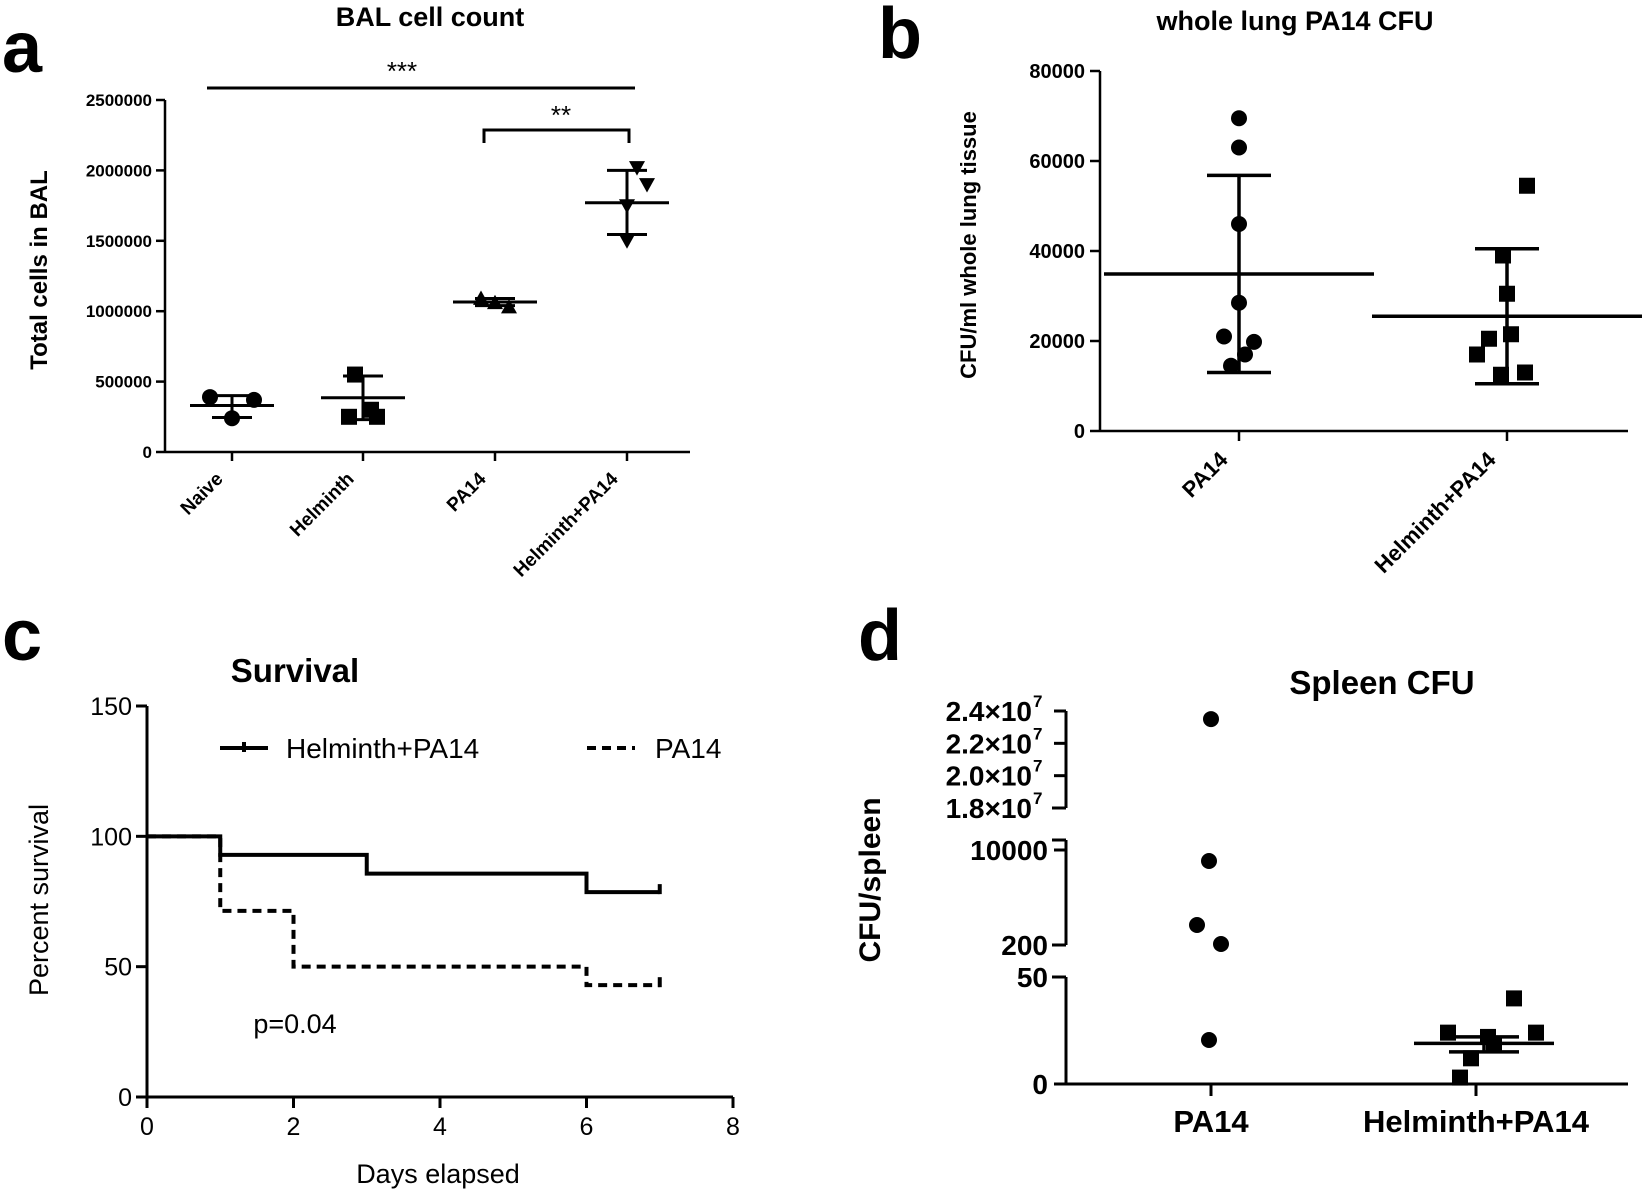 This screenshot has height=1196, width=1642. What do you see at coordinates (440, 1127) in the screenshot?
I see `panel-c-xtick-label: 4` at bounding box center [440, 1127].